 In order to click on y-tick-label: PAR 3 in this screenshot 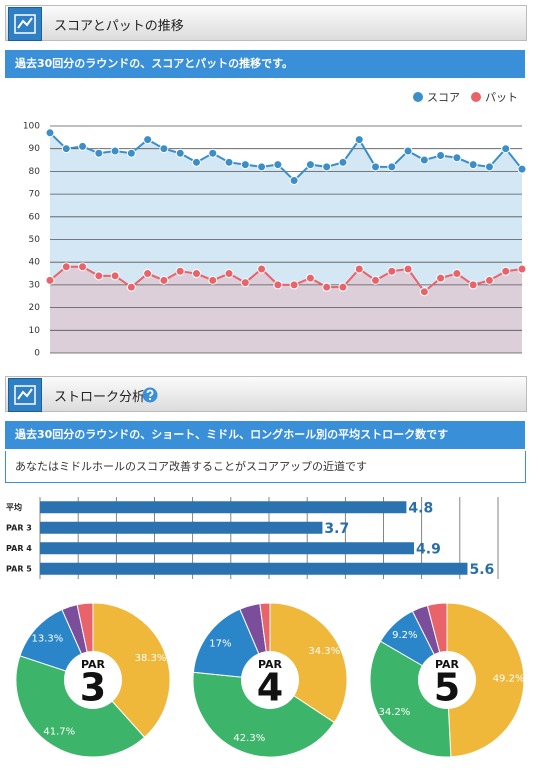, I will do `click(19, 527)`.